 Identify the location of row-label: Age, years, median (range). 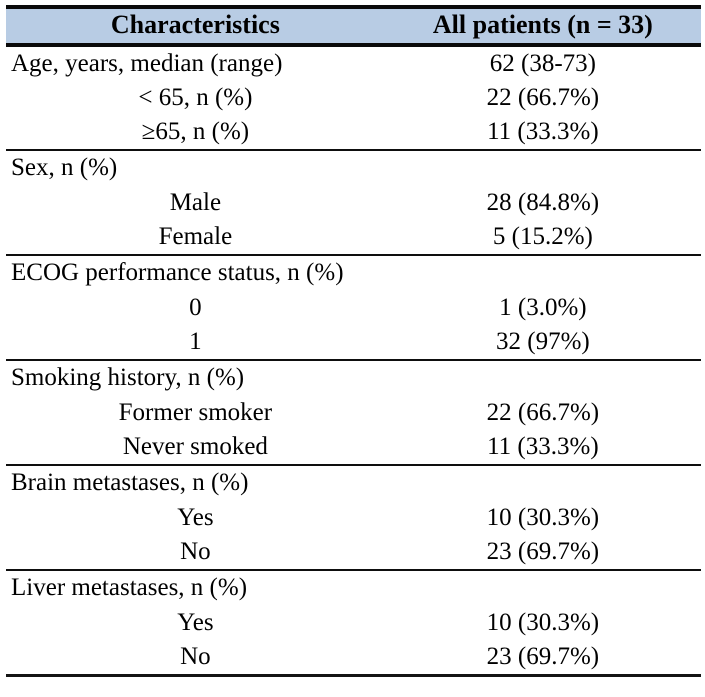
(147, 63).